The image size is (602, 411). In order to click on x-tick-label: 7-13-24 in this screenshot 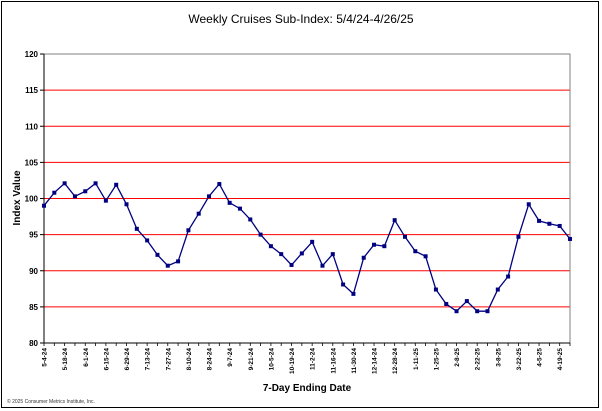, I will do `click(148, 359)`.